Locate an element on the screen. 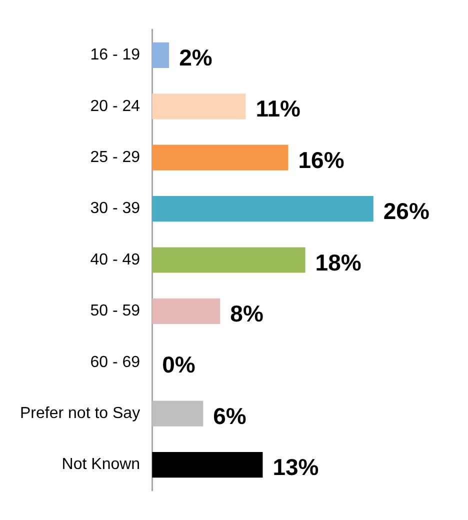 This screenshot has height=520, width=468. y-tick-label: 25 - 29 is located at coordinates (115, 157).